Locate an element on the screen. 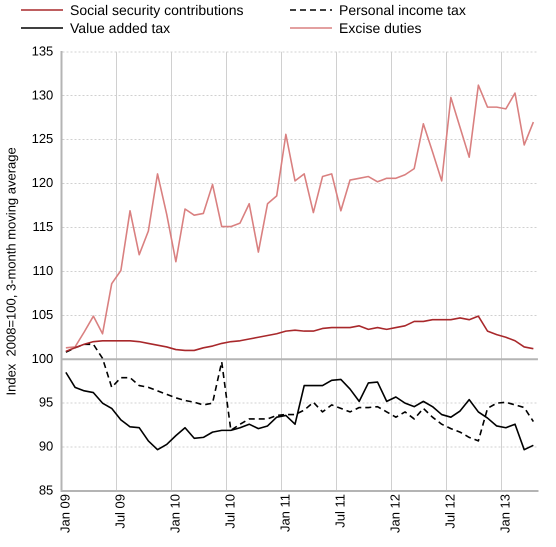 Image resolution: width=556 pixels, height=547 pixels. y-tick-label: 135 is located at coordinates (43, 50).